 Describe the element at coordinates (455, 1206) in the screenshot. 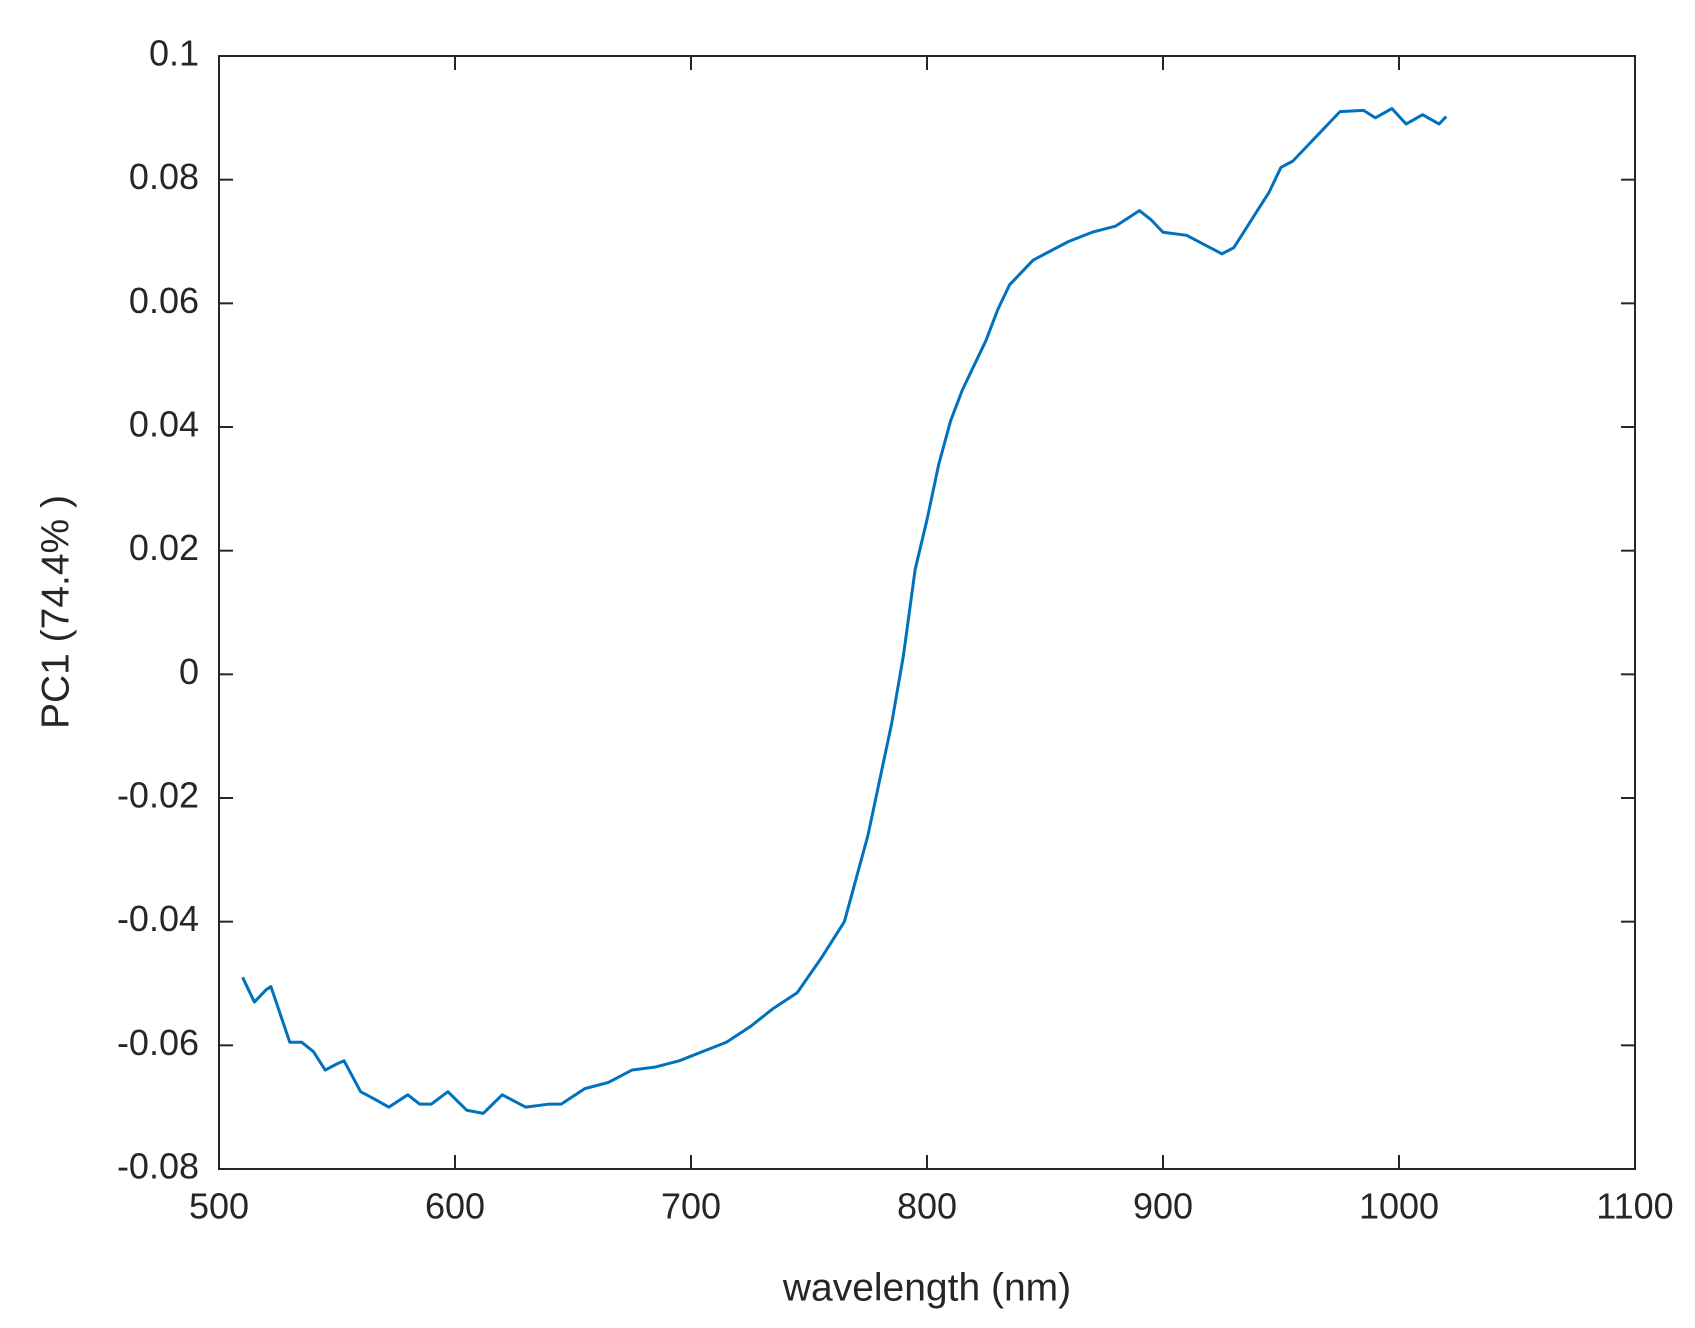

I see `x-tick-label: 600` at that location.